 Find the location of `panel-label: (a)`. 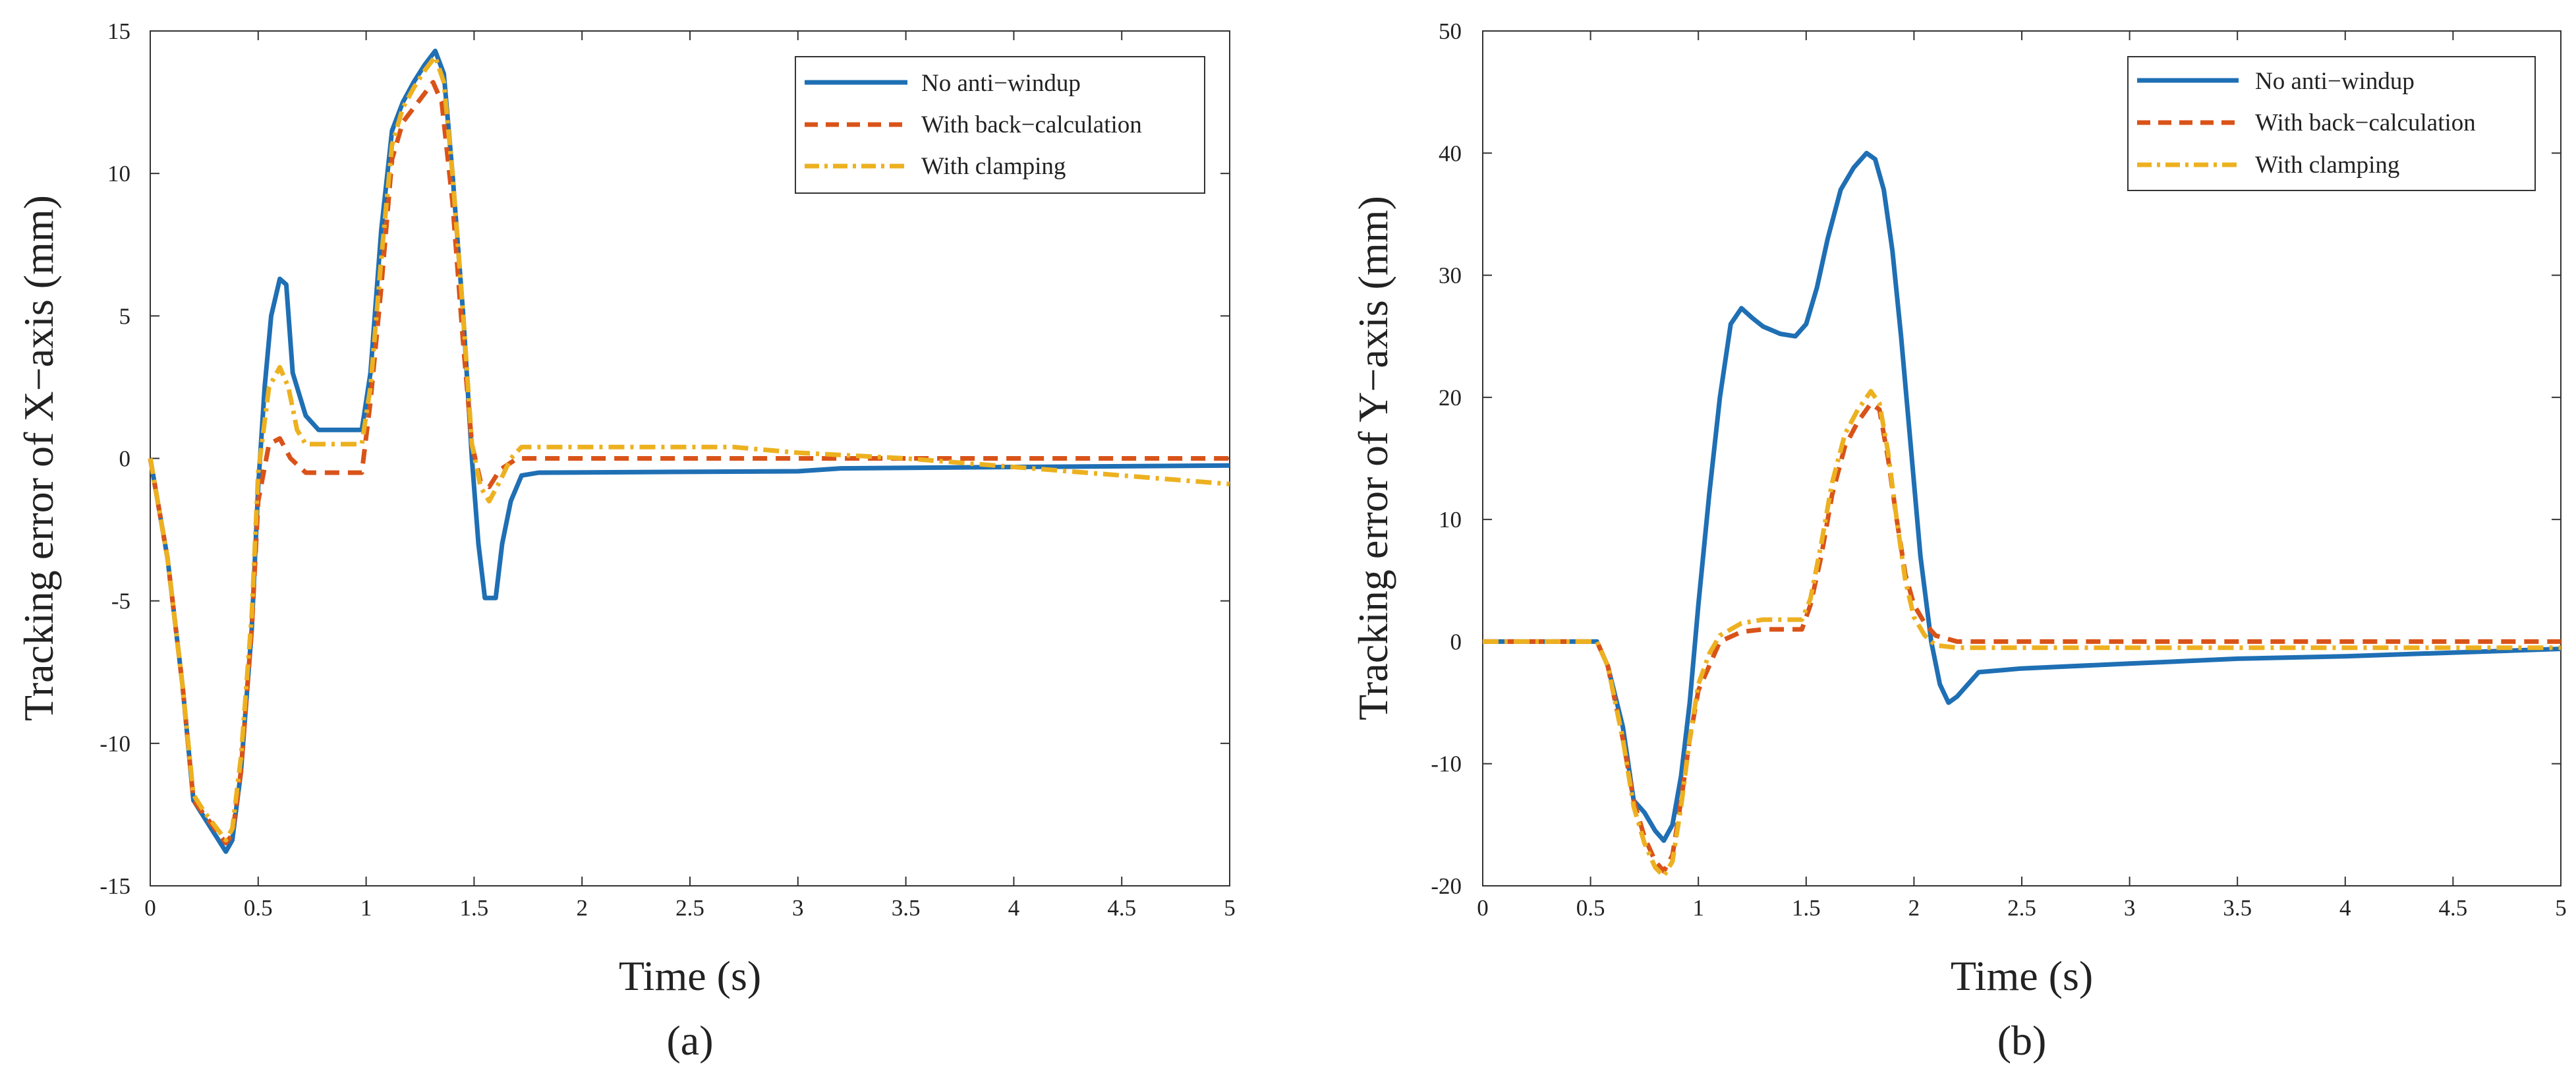

panel-label: (a) is located at coordinates (689, 1040).